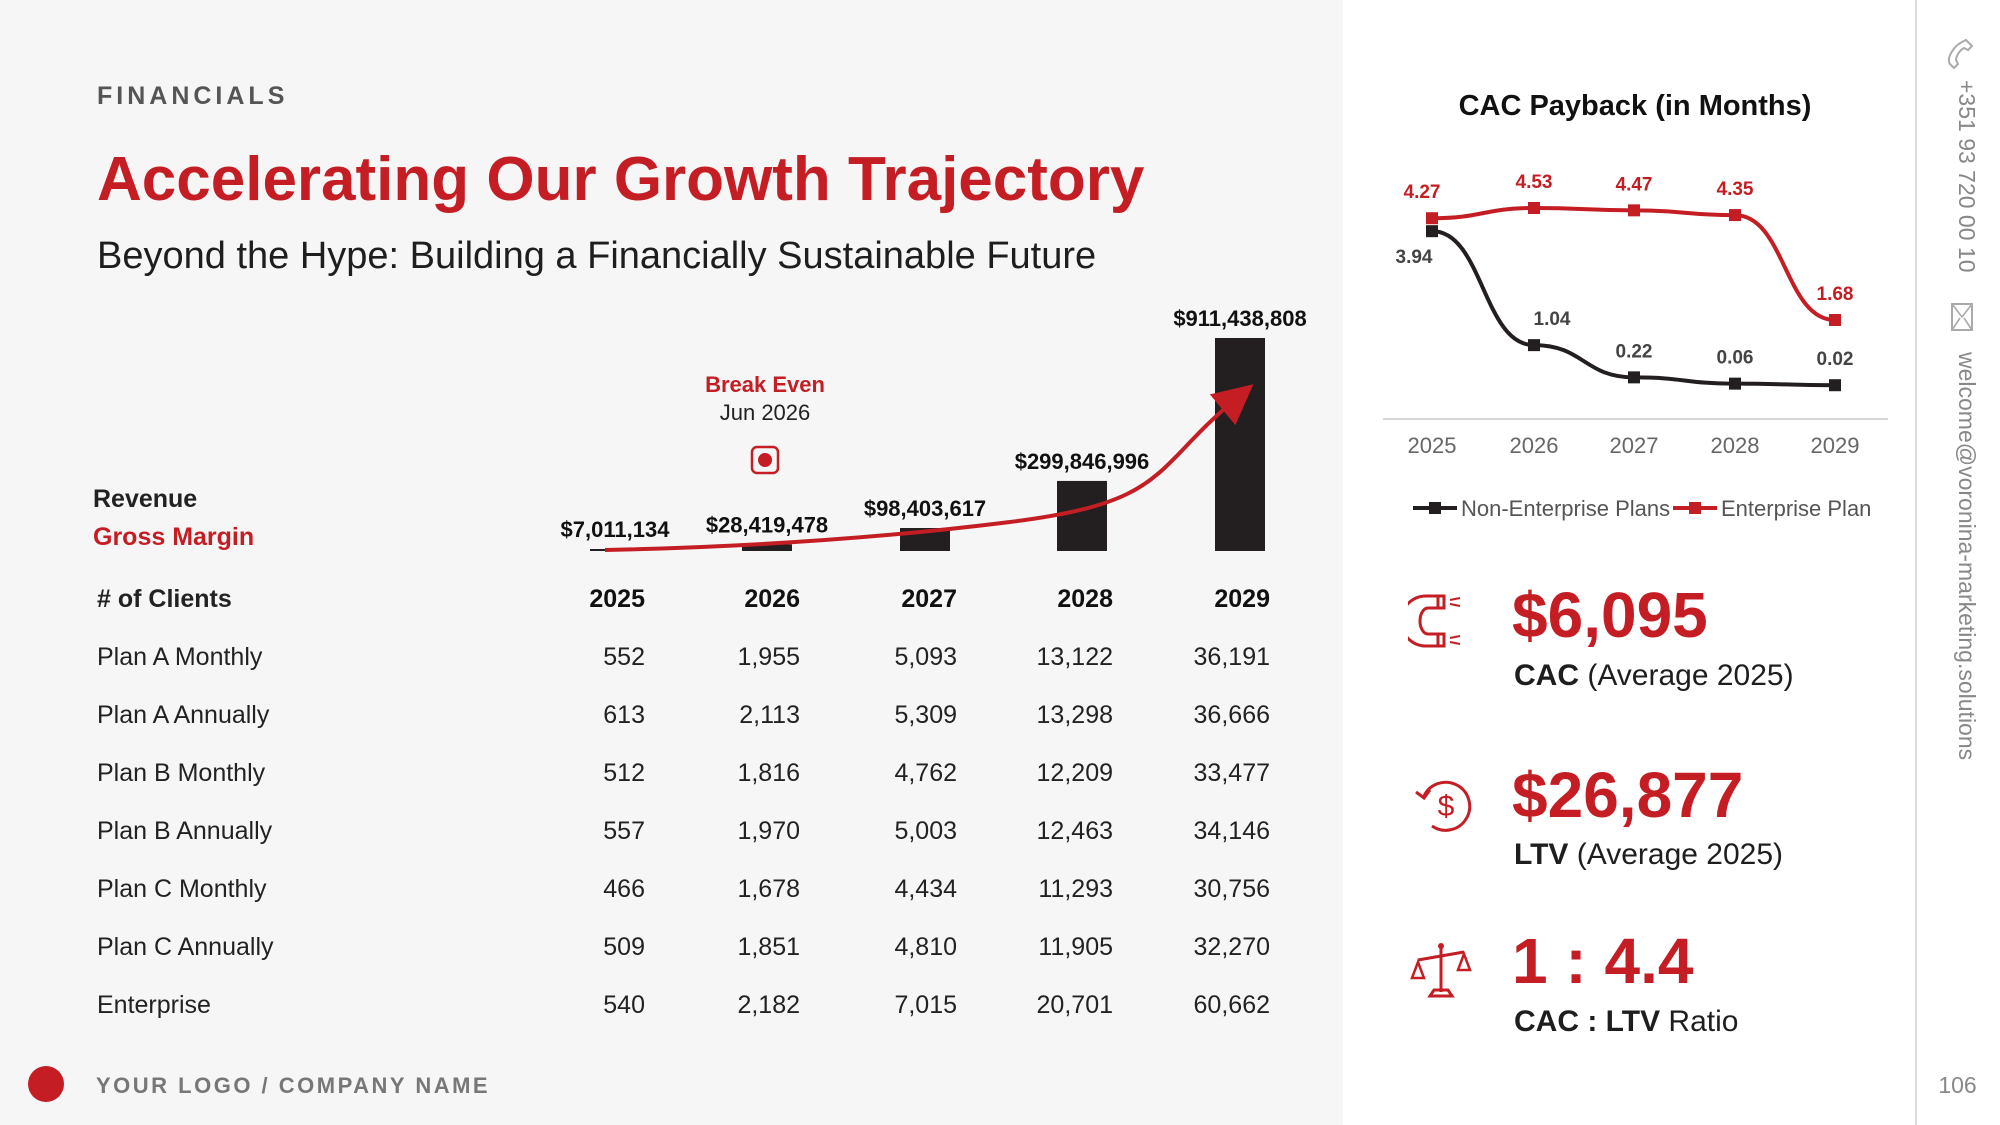  Describe the element at coordinates (1552, 319) in the screenshot. I see `cac-point-label: 1.04` at that location.